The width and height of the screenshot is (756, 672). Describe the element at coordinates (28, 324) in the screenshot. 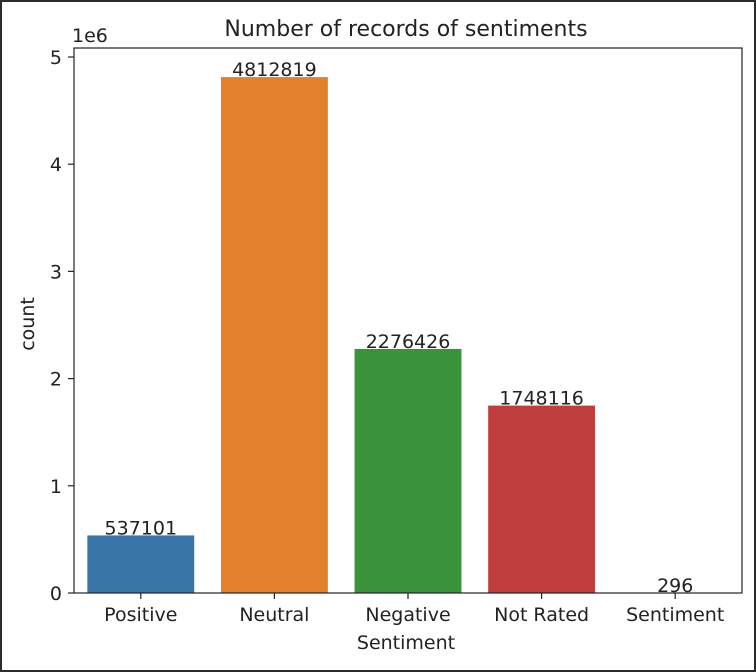

I see `y-axis-title: count` at that location.